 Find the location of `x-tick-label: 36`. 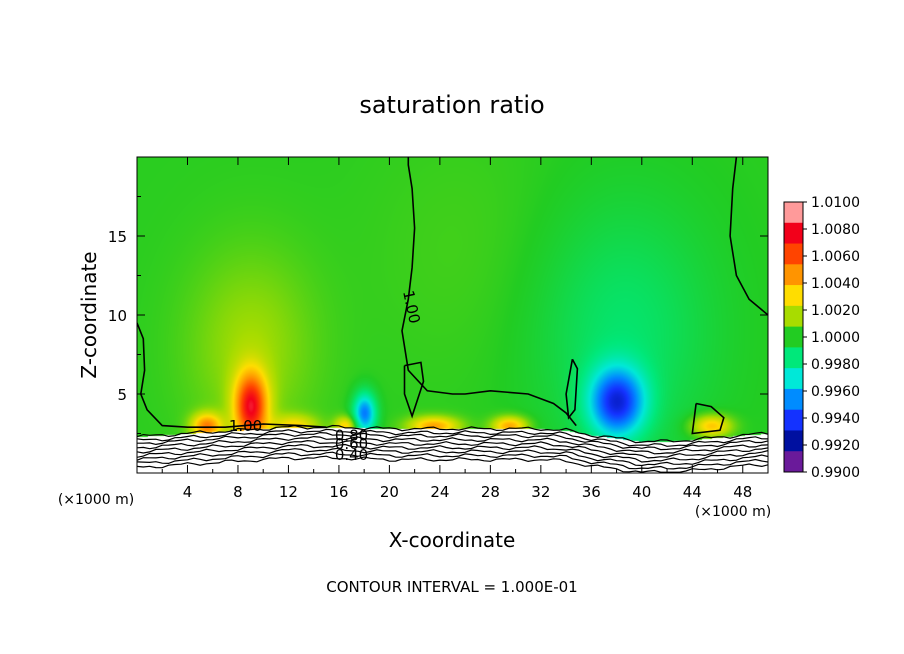

x-tick-label: 36 is located at coordinates (591, 492).